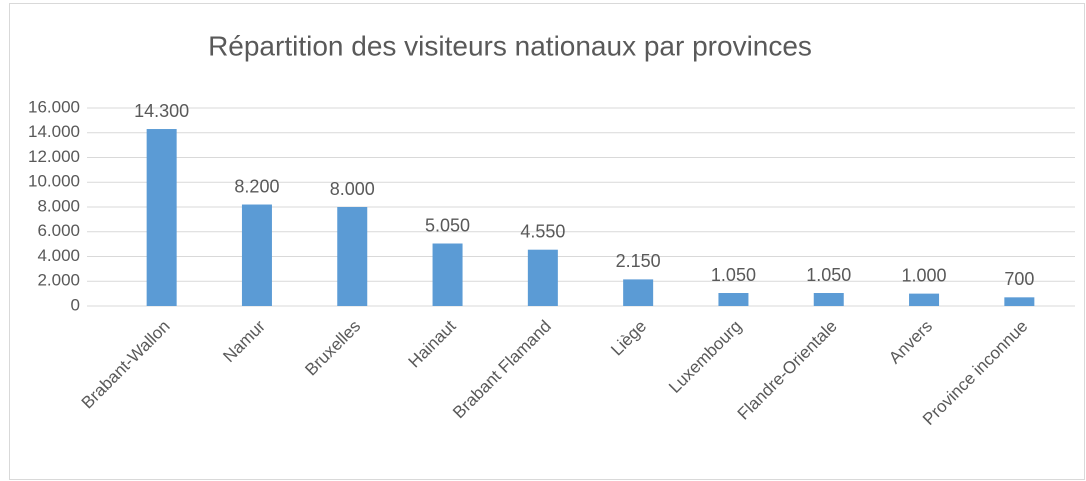 Image resolution: width=1086 pixels, height=481 pixels. I want to click on y-tick-label: 8.000, so click(58, 205).